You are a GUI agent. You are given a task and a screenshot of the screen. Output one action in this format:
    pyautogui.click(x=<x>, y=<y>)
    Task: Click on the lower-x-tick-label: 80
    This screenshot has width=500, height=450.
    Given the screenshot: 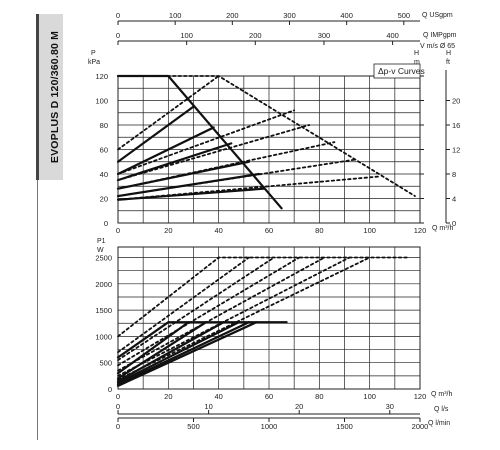 What is the action you would take?
    pyautogui.click(x=319, y=396)
    